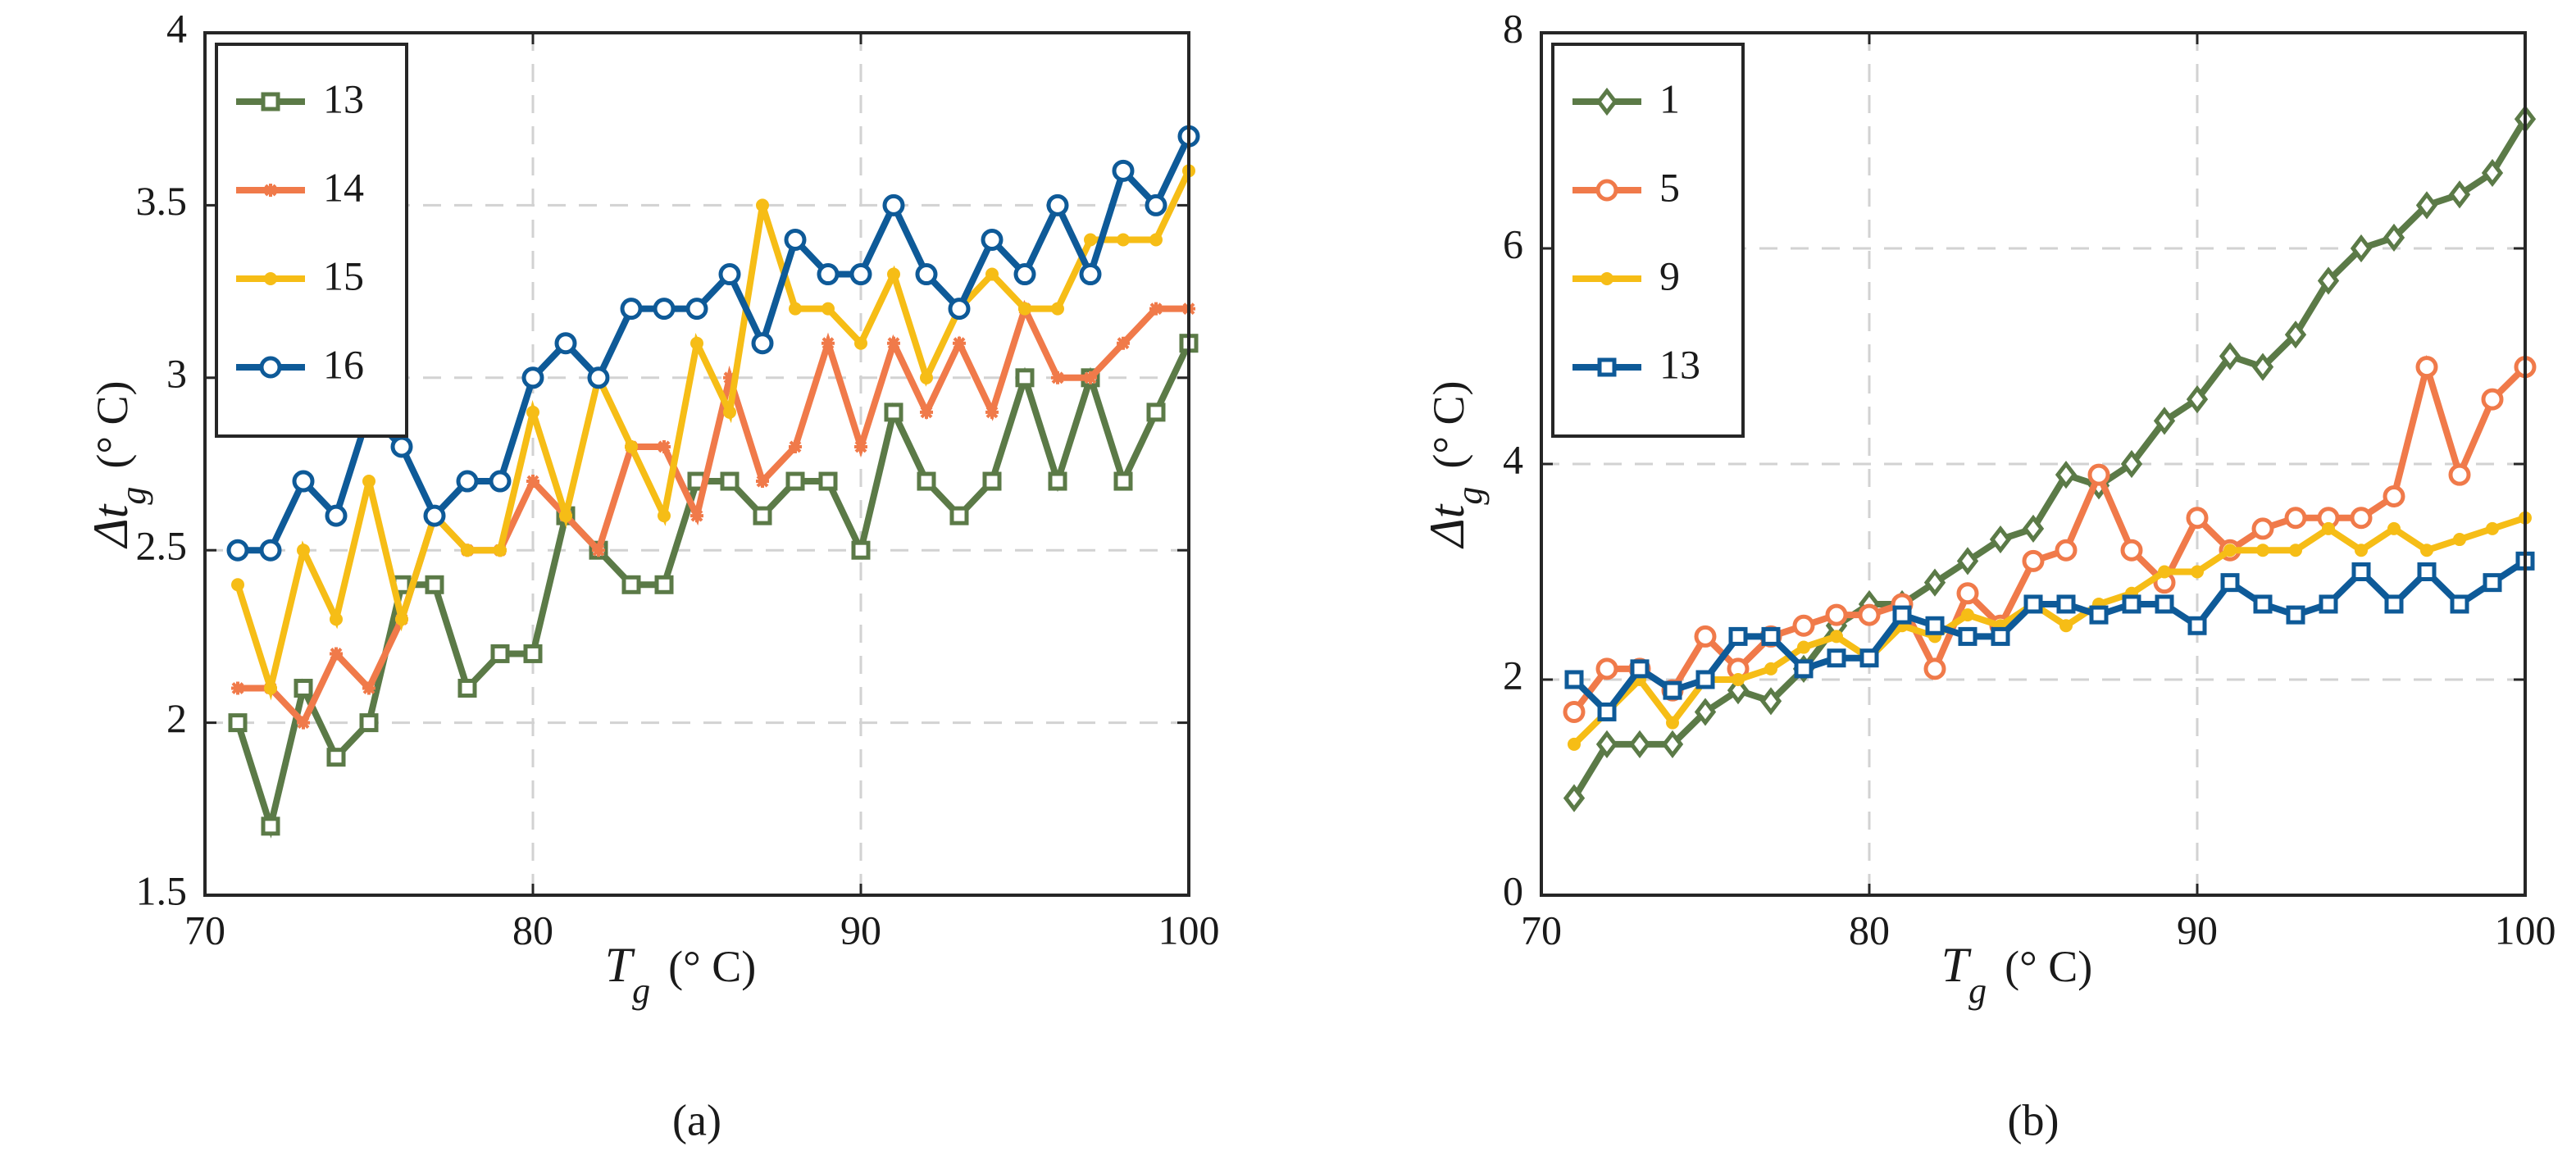 The height and width of the screenshot is (1169, 2576). I want to click on chart-b-ylabel-main: Δt, so click(1447, 525).